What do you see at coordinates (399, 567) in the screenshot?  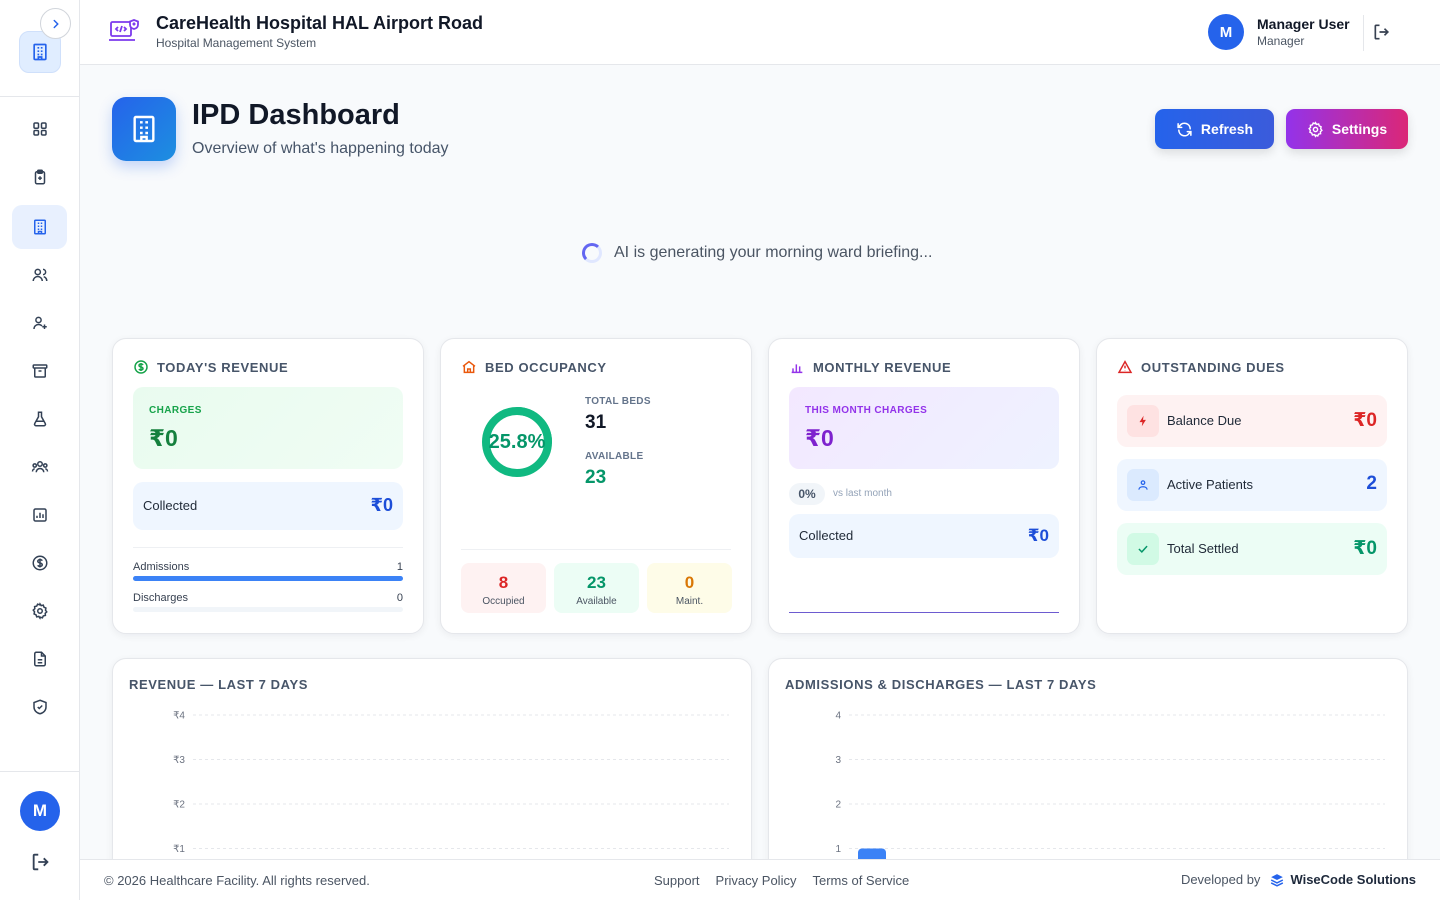 I see `admissions-value: 1` at bounding box center [399, 567].